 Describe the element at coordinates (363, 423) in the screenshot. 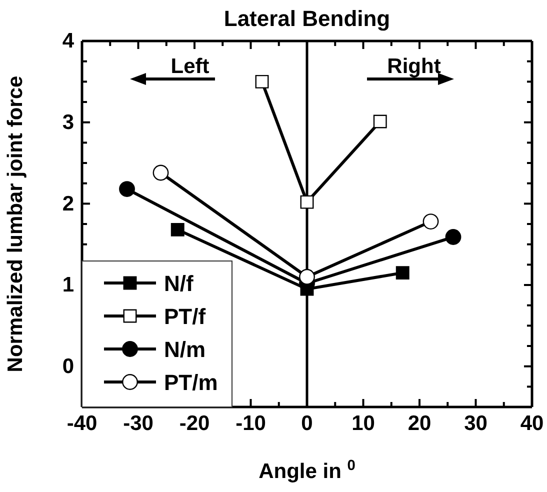

I see `x-tick-label: 10` at that location.